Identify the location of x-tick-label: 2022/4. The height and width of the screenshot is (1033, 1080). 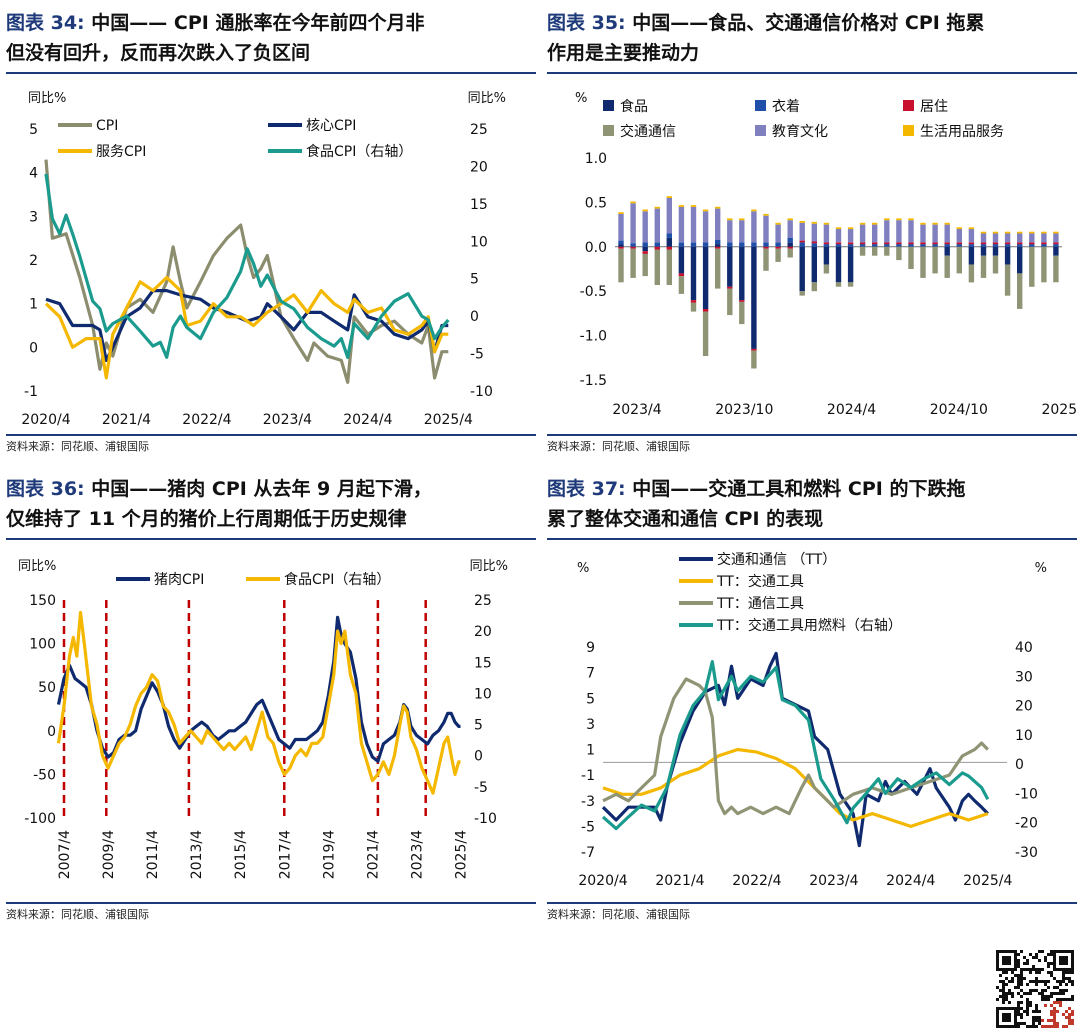
(206, 420).